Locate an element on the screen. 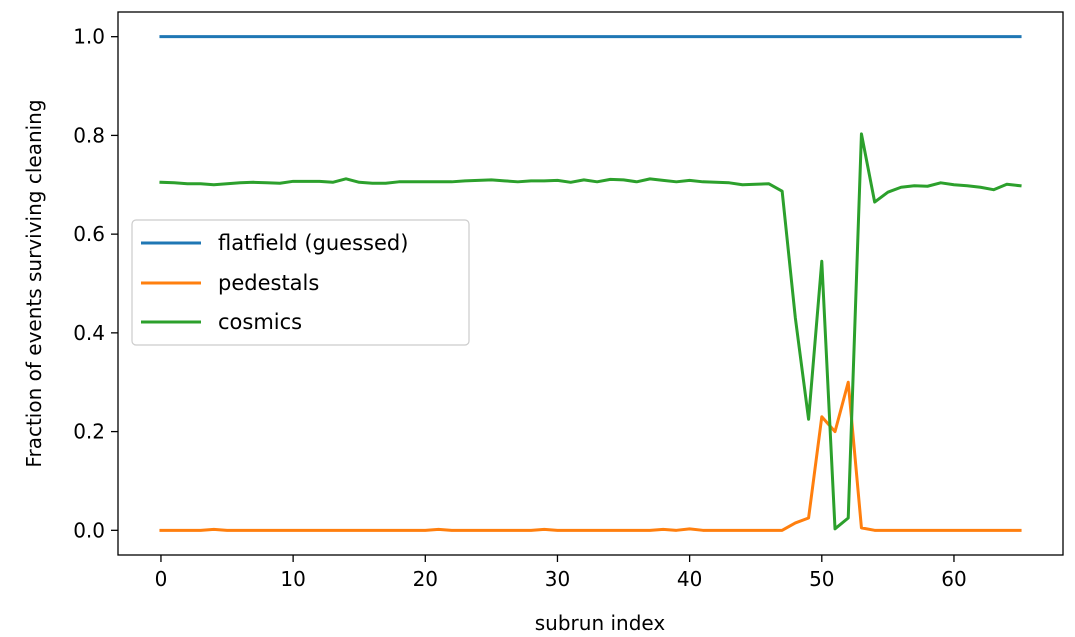 This screenshot has height=637, width=1075. x-tick-label: 30 is located at coordinates (557, 579).